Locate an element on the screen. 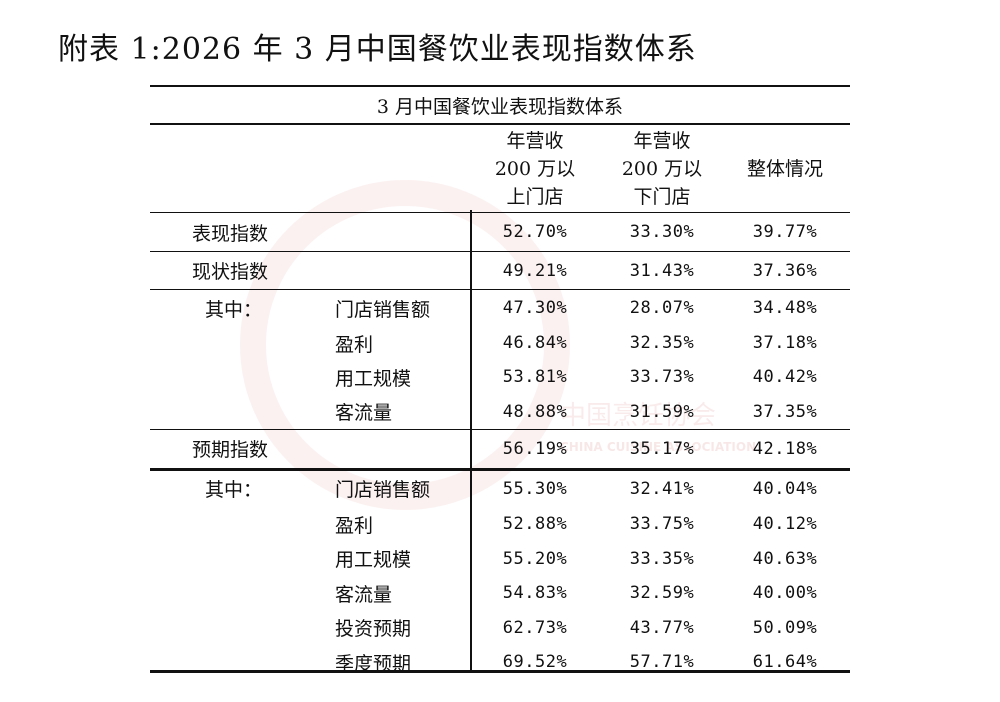 The image size is (1000, 702). value-cell: 32.59% is located at coordinates (662, 593).